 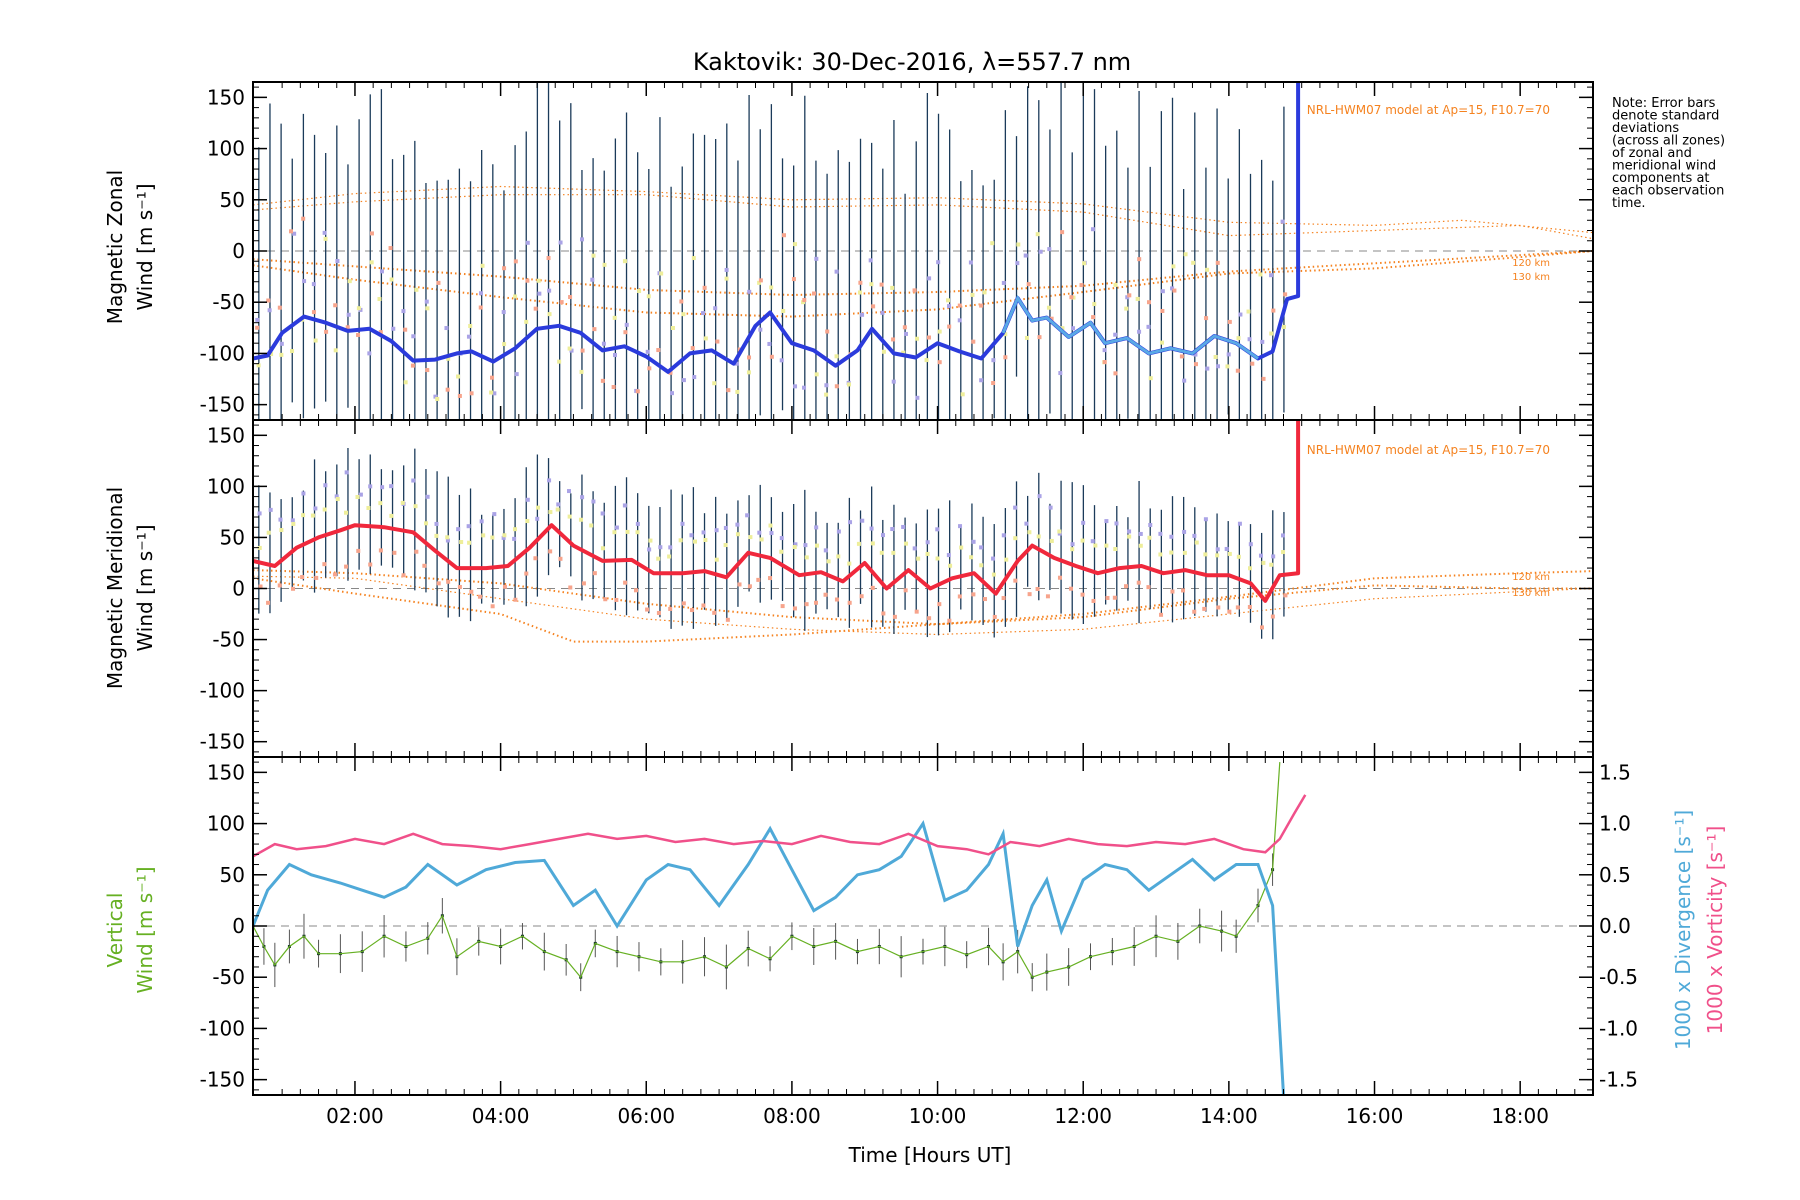 I want to click on x-tick-label: 06:00, so click(x=646, y=1116).